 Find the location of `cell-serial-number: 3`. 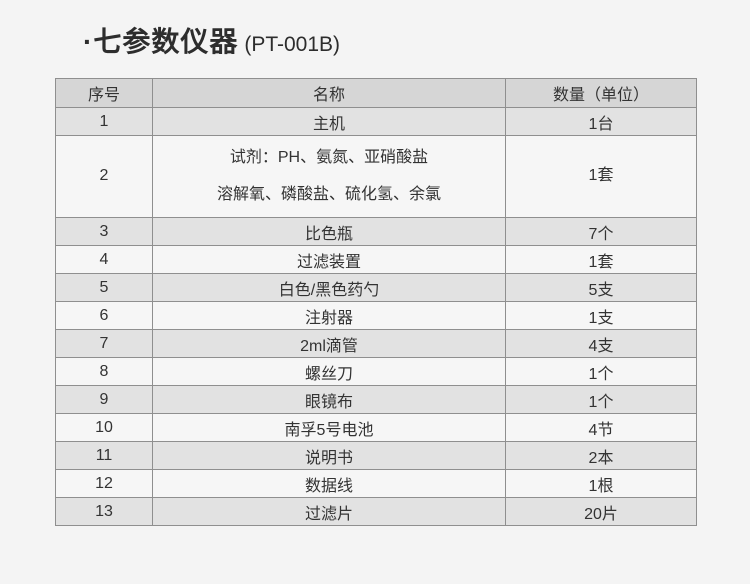

cell-serial-number: 3 is located at coordinates (104, 231).